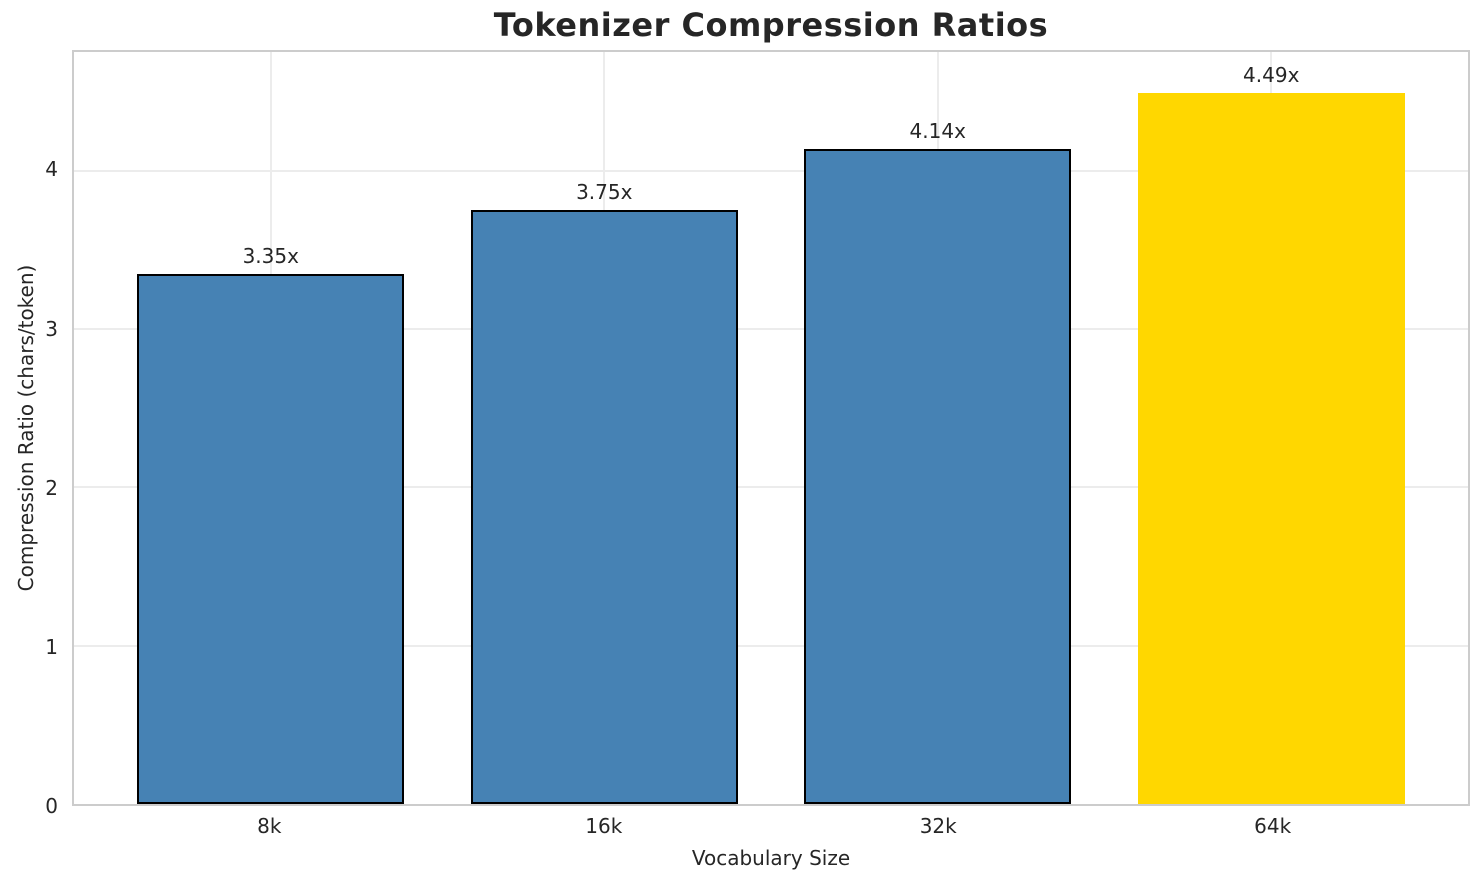 The image size is (1483, 885). Describe the element at coordinates (604, 192) in the screenshot. I see `bar-value-label: 3.75x` at that location.